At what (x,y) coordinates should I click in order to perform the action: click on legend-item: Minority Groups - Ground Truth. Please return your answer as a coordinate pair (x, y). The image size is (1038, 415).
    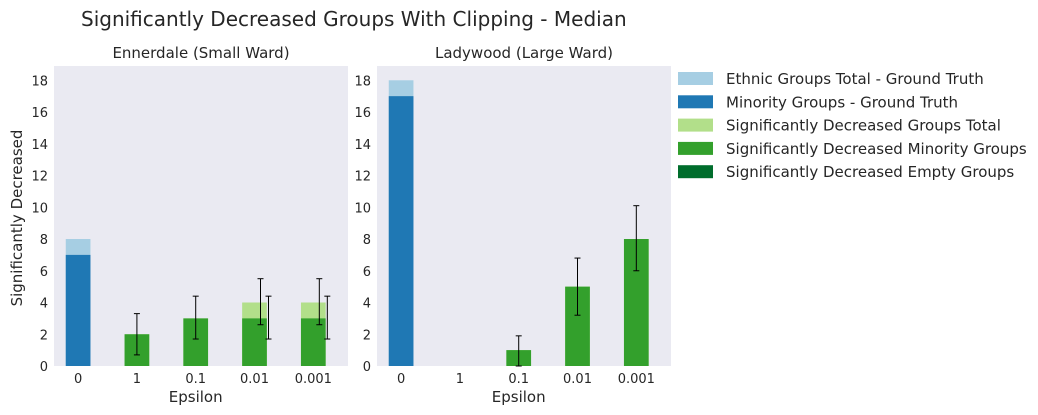
    Looking at the image, I should click on (818, 102).